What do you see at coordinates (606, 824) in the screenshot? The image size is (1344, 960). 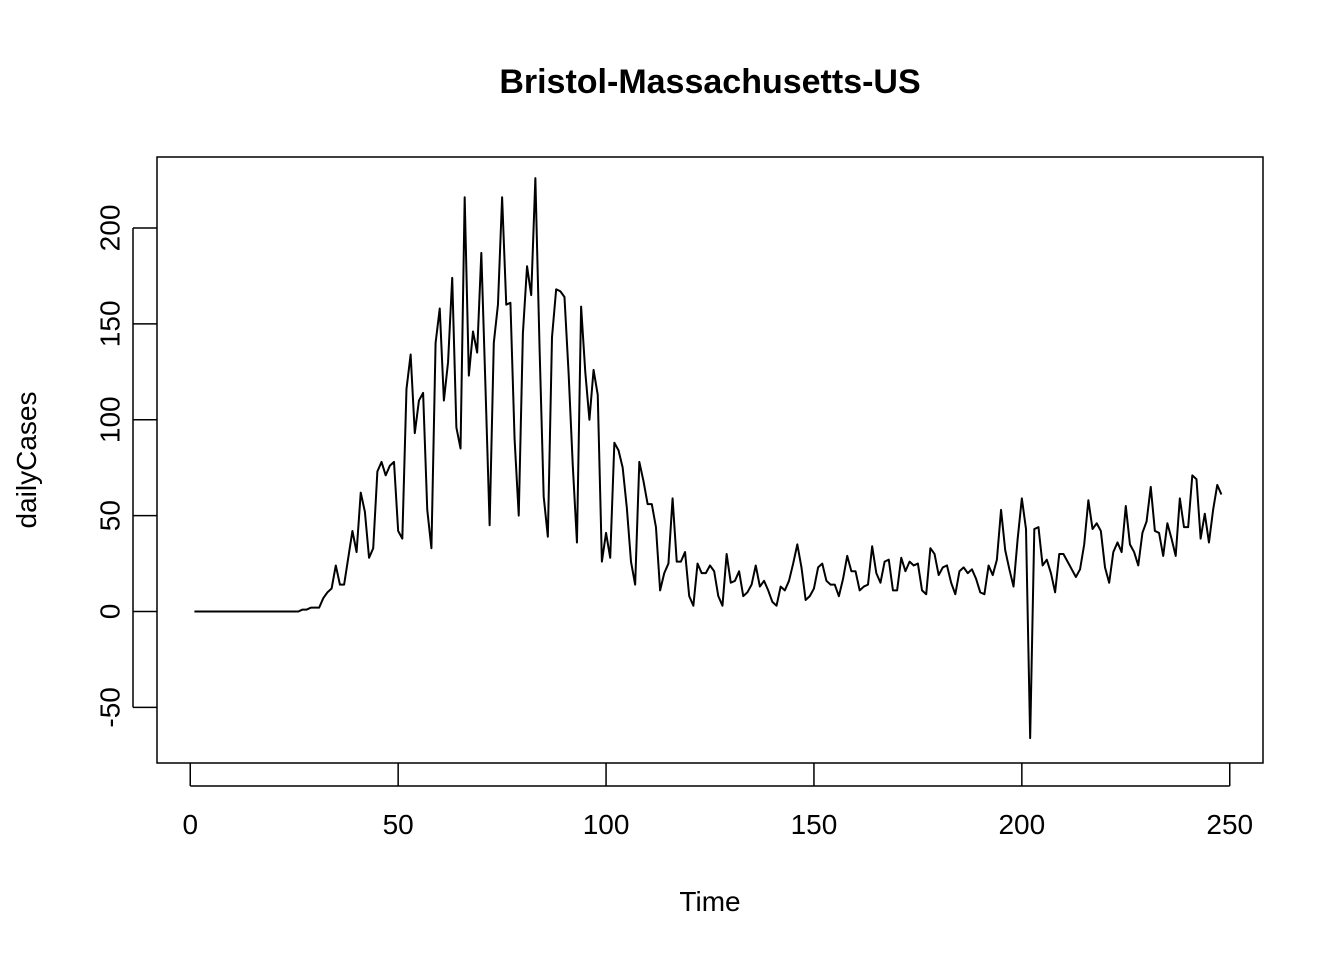 I see `x-tick-label: 100` at bounding box center [606, 824].